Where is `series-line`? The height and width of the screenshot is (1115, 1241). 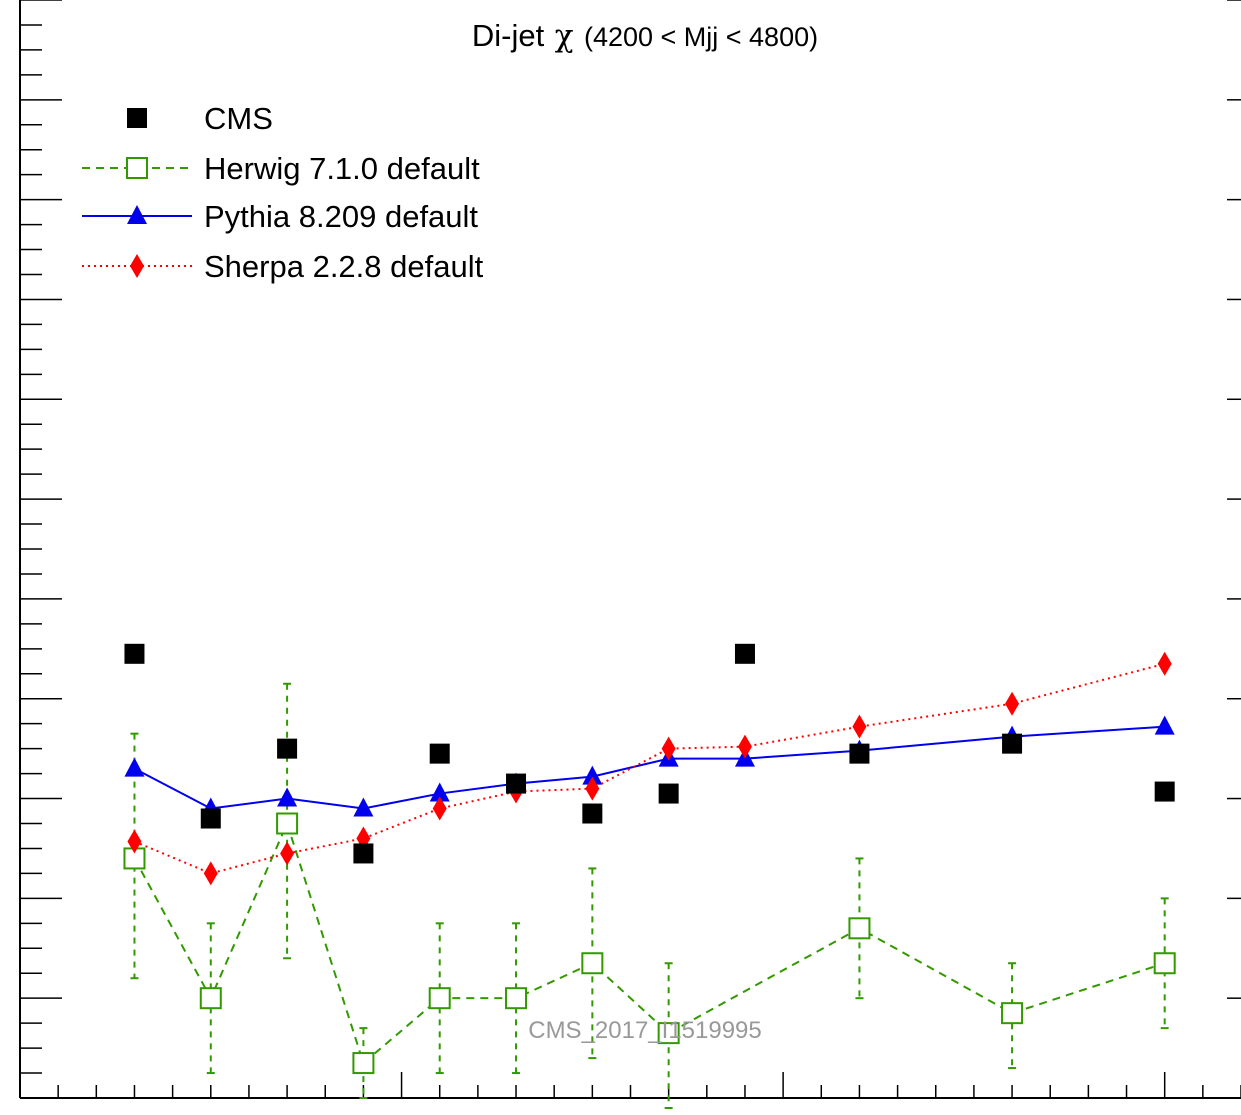
series-line is located at coordinates (649, 767).